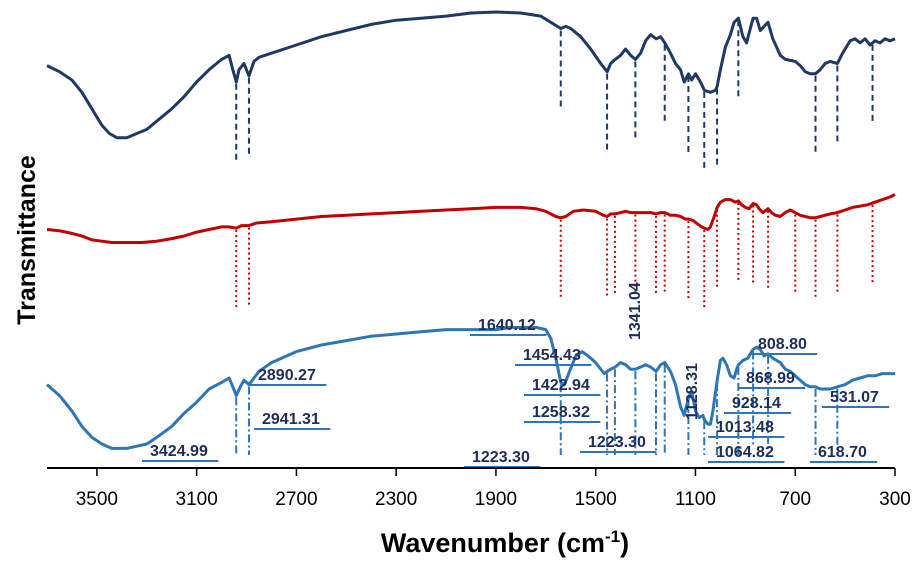 The width and height of the screenshot is (921, 561). Describe the element at coordinates (596, 499) in the screenshot. I see `x-tick-label: 1500` at that location.